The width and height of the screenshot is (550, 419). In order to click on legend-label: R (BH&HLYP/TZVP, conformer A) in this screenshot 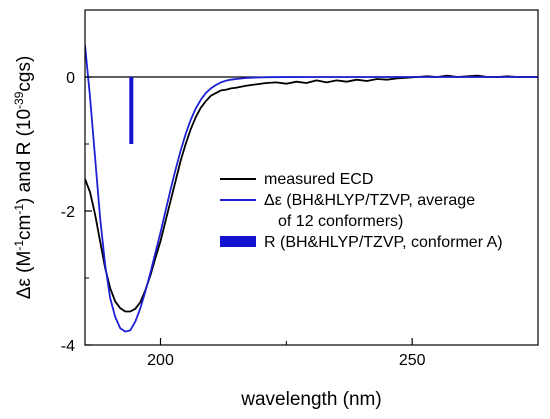, I will do `click(383, 242)`.